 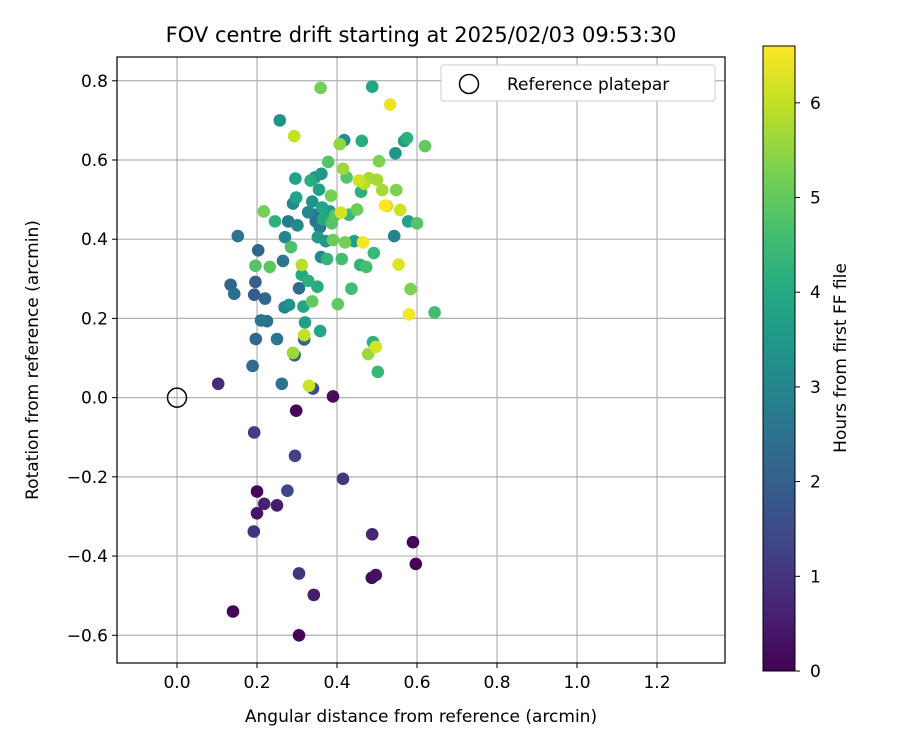 What do you see at coordinates (87, 557) in the screenshot?
I see `y-tick-label: −0.4` at bounding box center [87, 557].